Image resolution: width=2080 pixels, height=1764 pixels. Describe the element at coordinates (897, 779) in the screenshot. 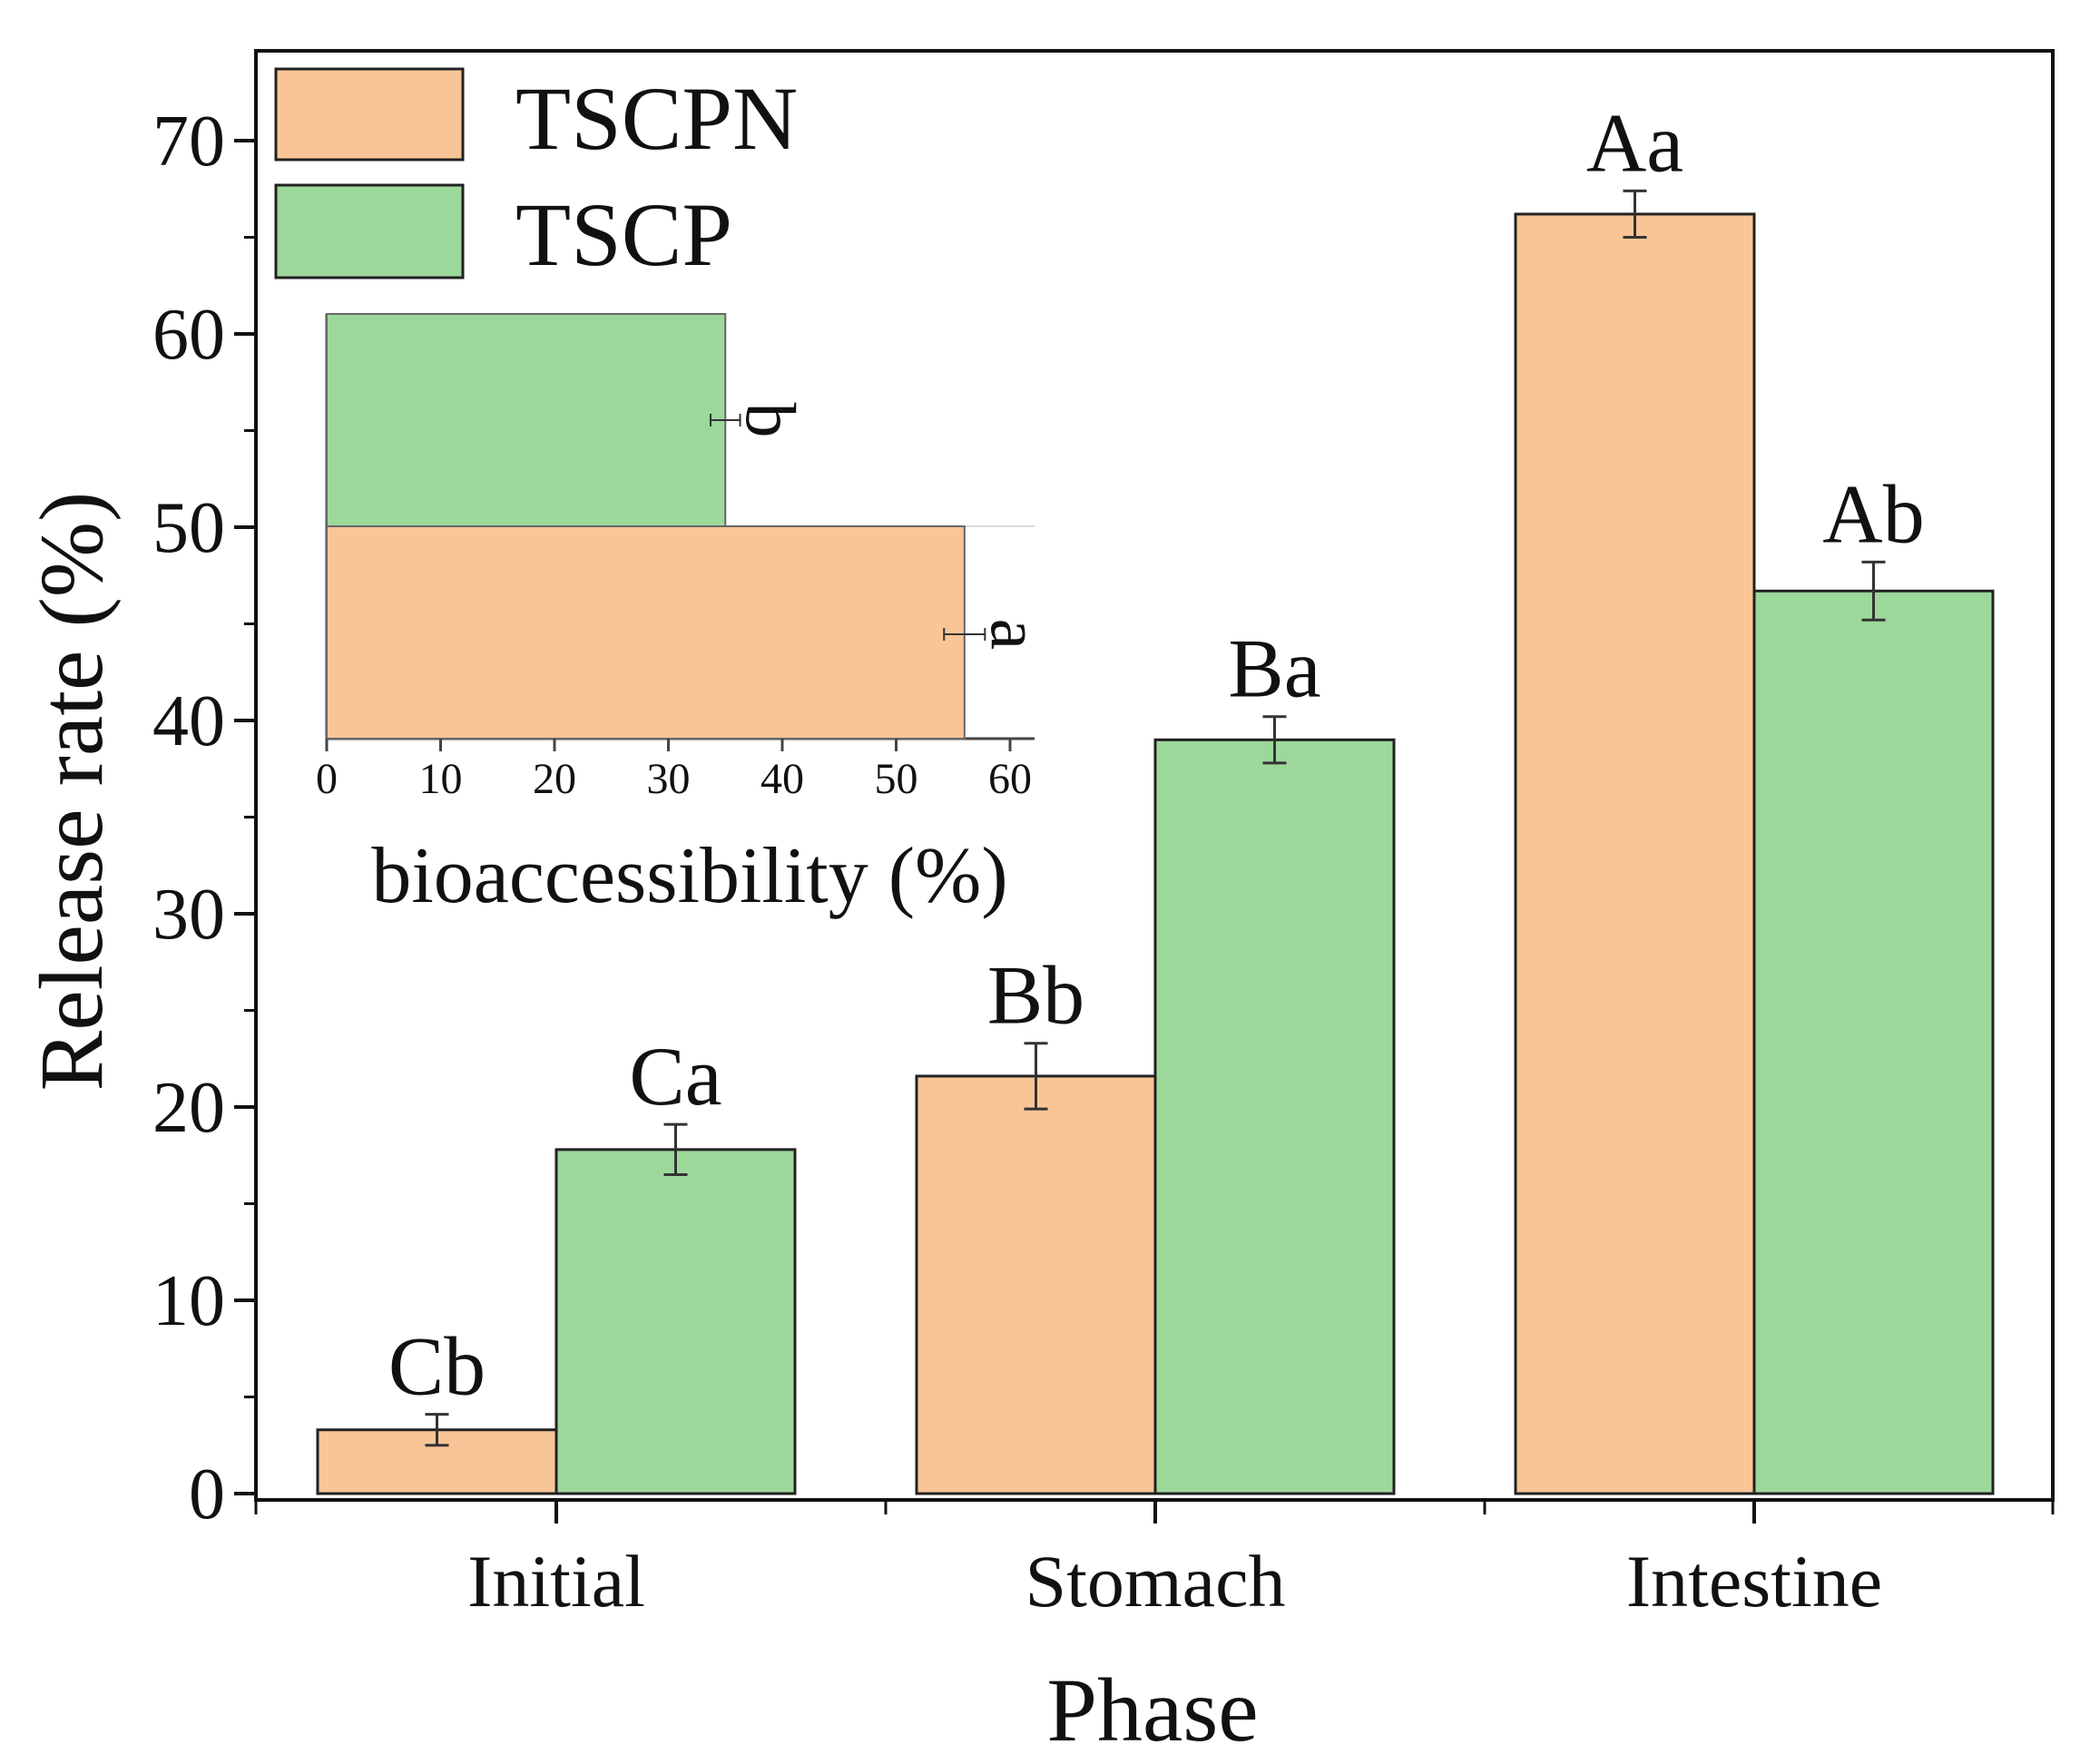

I see `inset-x-tick-label: 50` at that location.